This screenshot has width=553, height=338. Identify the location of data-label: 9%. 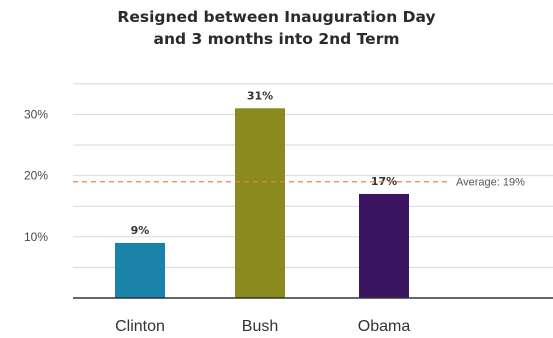
(140, 230).